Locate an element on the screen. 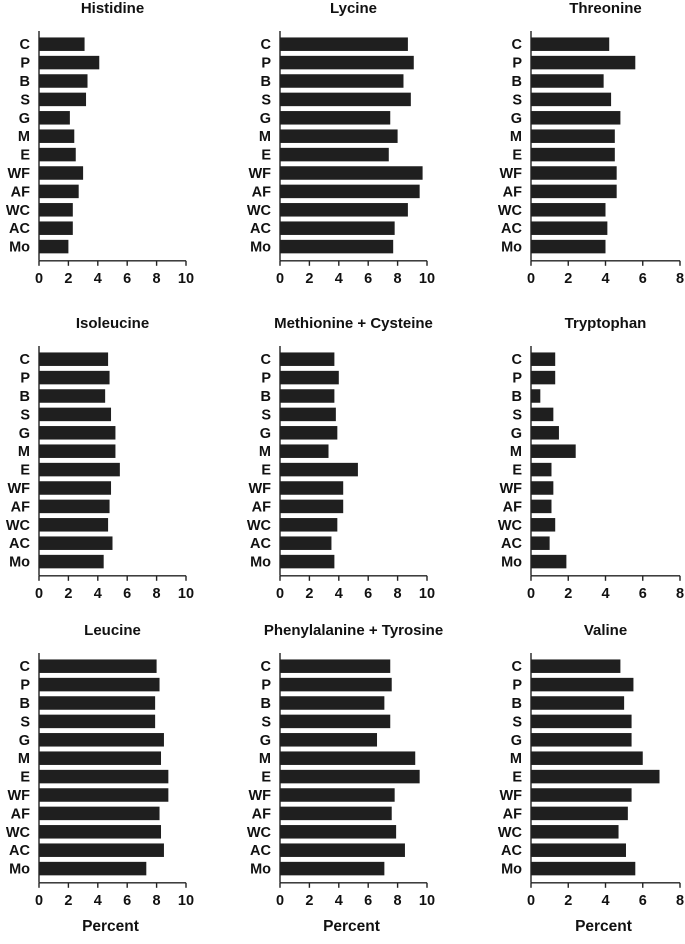  panel-title: Phenylalanine + Tyrosine is located at coordinates (353, 630).